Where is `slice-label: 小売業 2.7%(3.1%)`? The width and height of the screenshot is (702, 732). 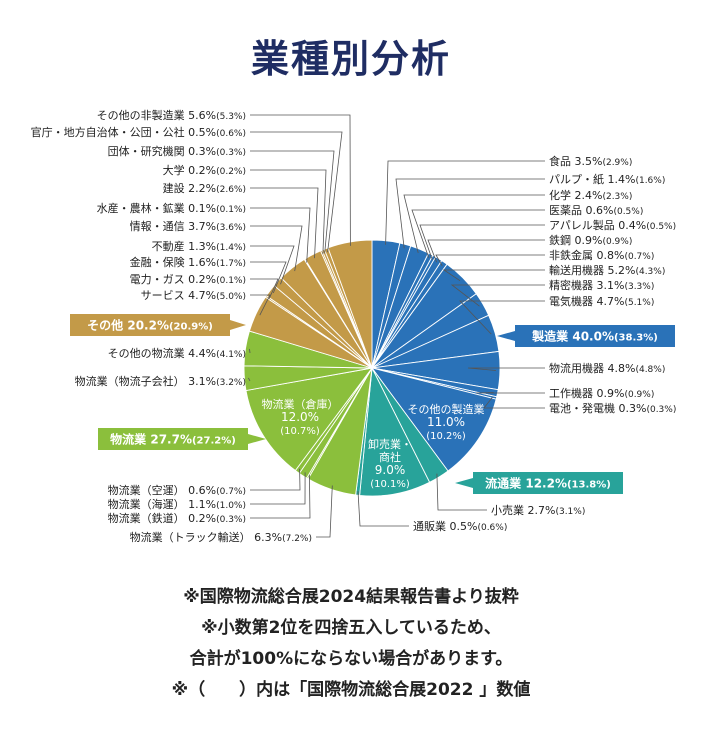 slice-label: 小売業 2.7%(3.1%) is located at coordinates (538, 510).